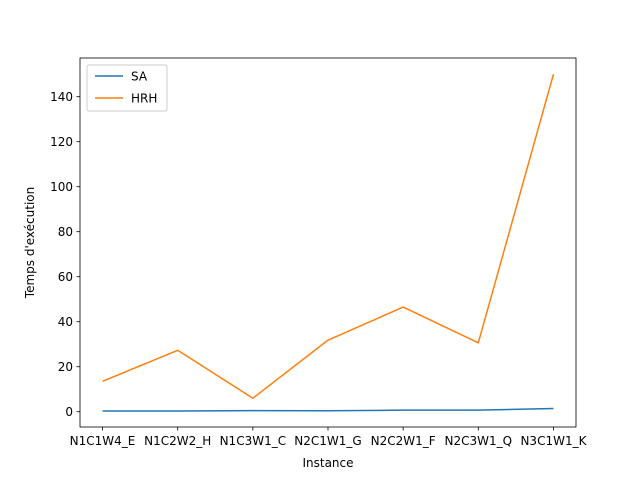 The image size is (640, 480). Describe the element at coordinates (65, 277) in the screenshot. I see `y-tick-label: 60` at that location.